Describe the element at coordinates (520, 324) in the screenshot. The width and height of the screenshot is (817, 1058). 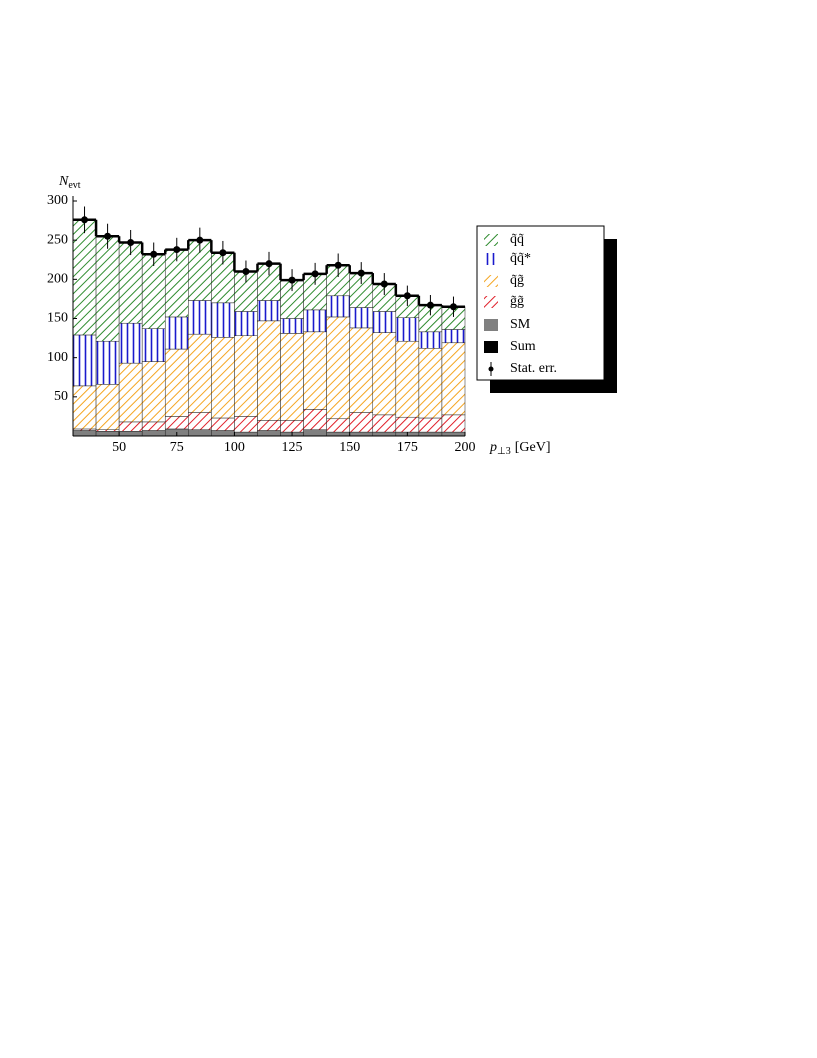
I see `legend-label: SM` at that location.